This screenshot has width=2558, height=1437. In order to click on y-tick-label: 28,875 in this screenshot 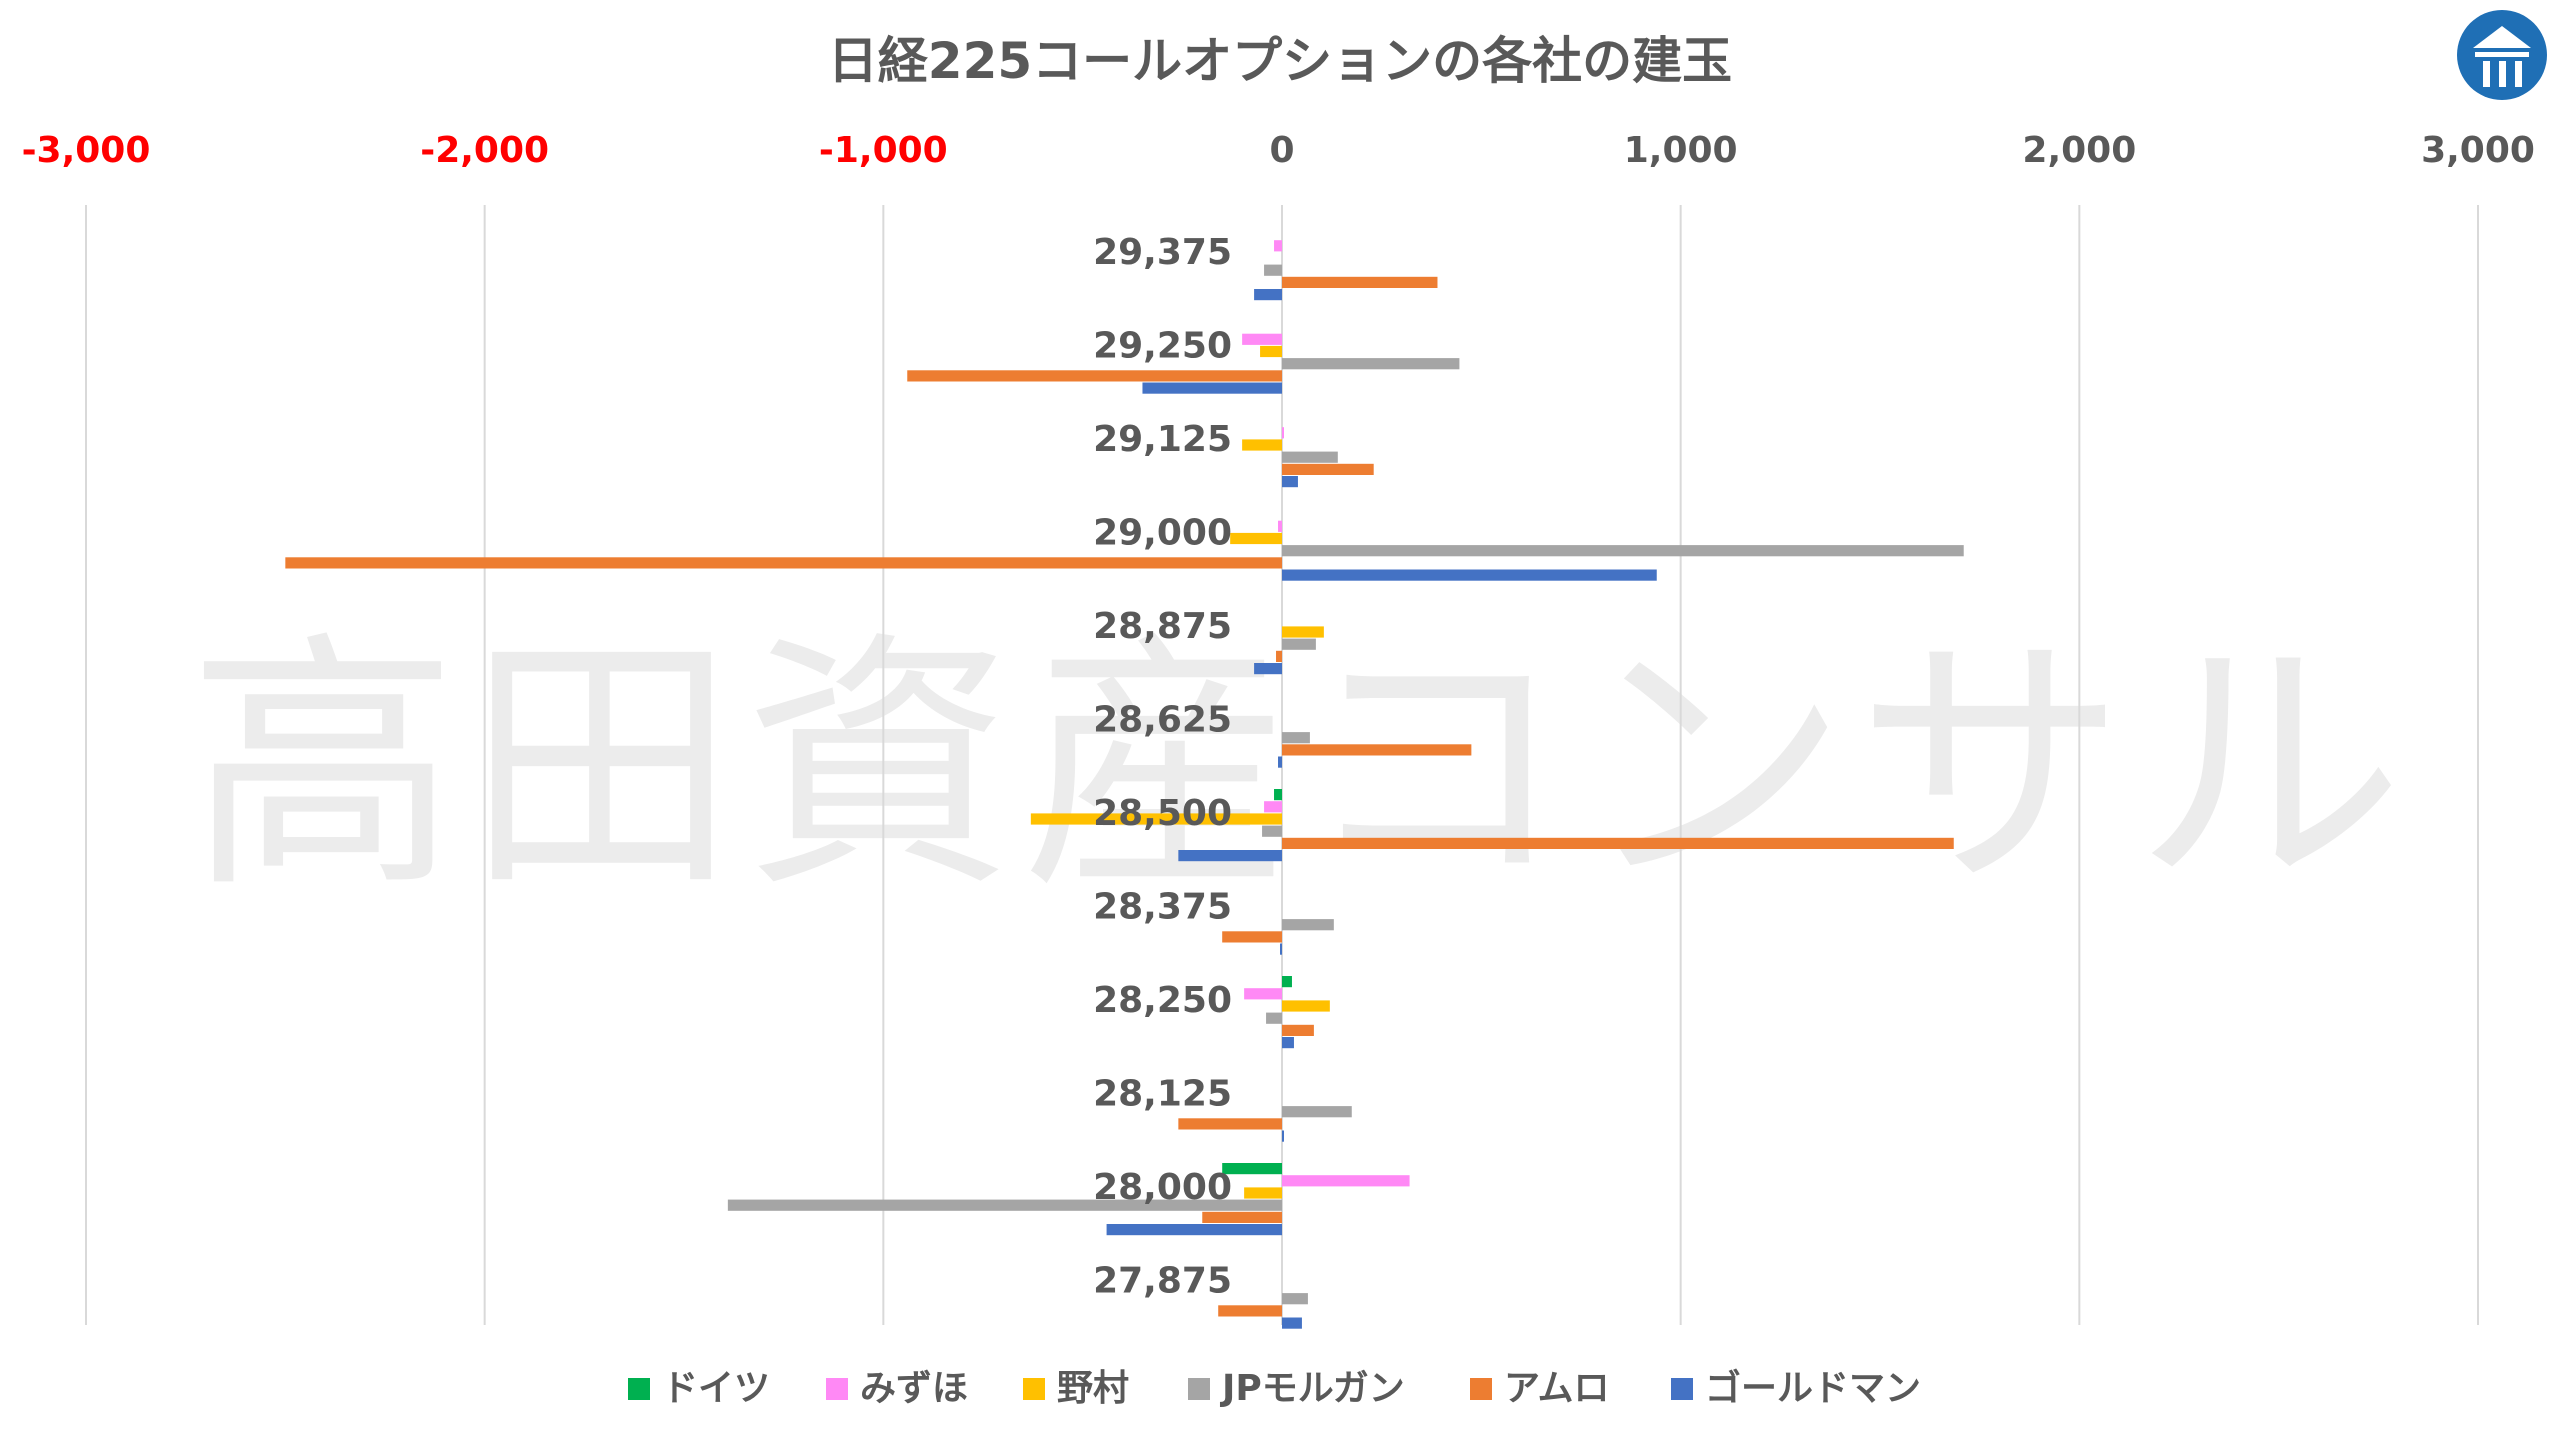, I will do `click(1162, 626)`.